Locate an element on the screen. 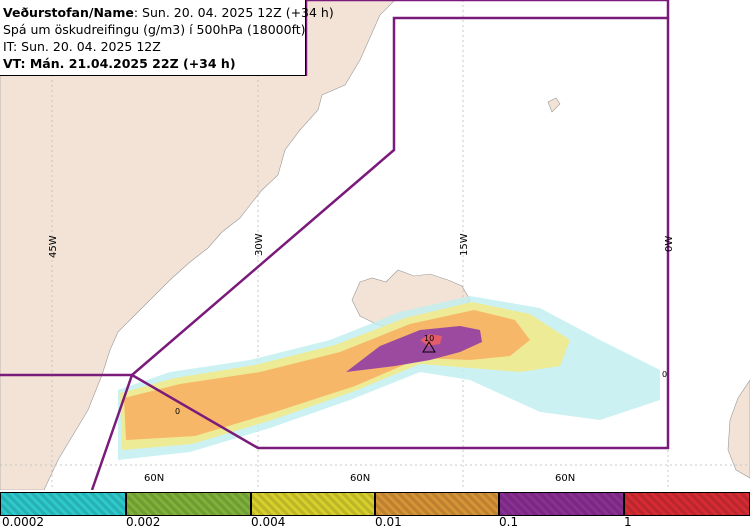  lon-label-45w: 45W is located at coordinates (53, 246).